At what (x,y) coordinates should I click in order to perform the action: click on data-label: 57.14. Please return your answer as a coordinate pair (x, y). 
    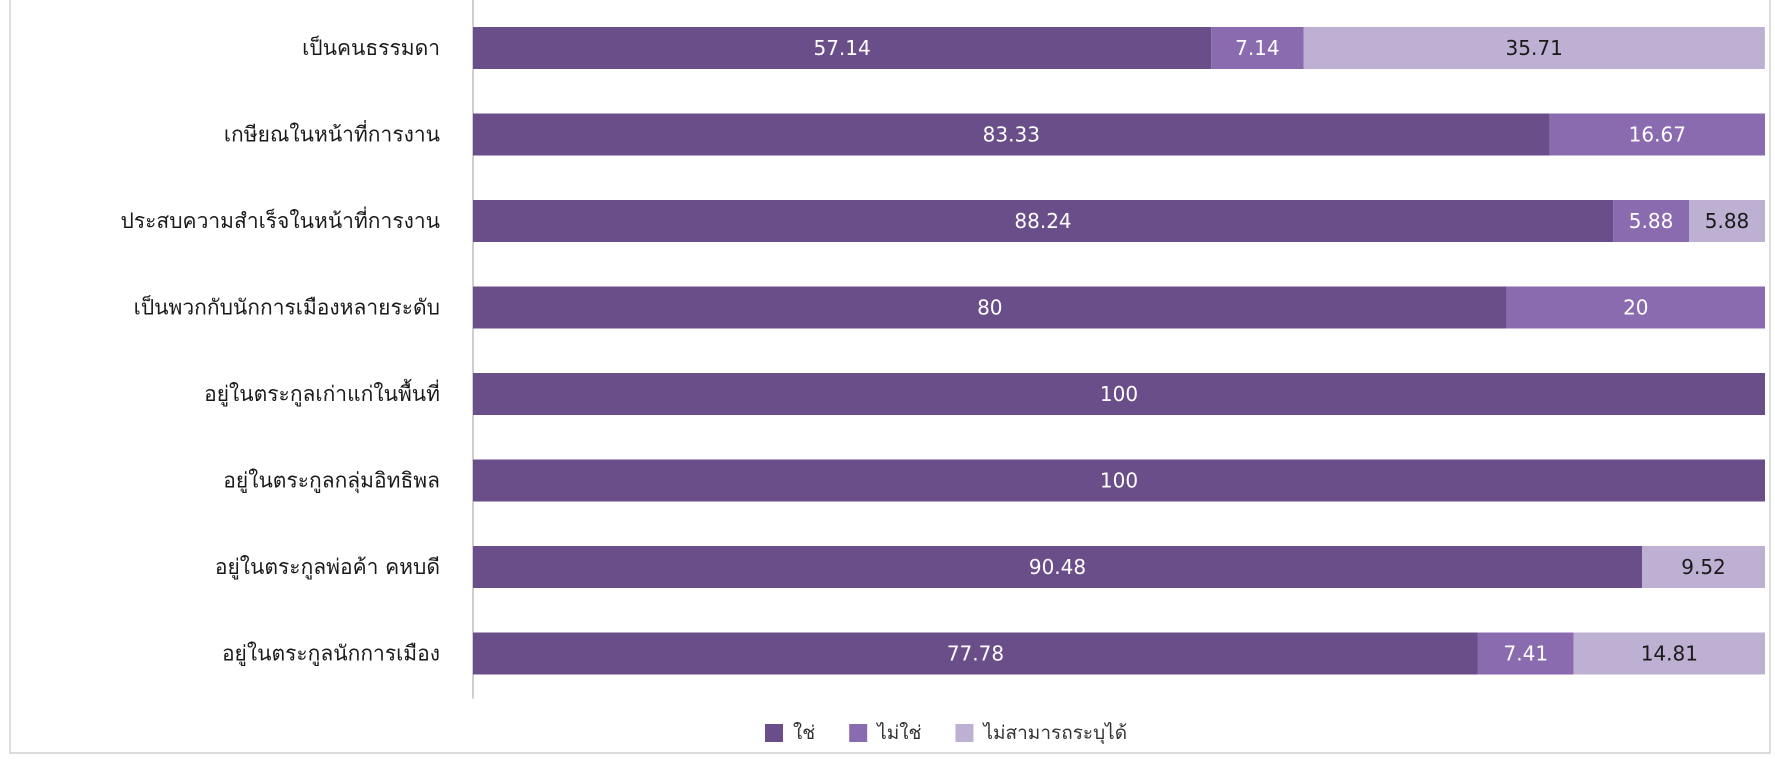
    Looking at the image, I should click on (841, 48).